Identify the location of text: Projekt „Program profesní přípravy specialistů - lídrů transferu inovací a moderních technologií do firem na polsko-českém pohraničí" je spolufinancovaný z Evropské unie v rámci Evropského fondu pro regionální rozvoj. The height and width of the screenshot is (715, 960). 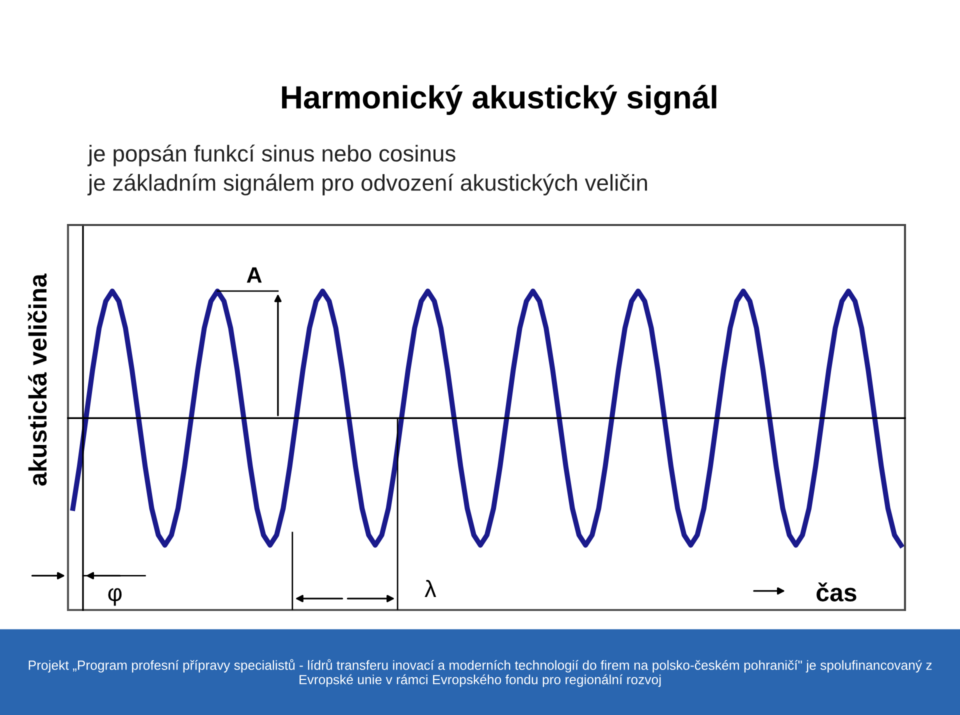
(480, 673).